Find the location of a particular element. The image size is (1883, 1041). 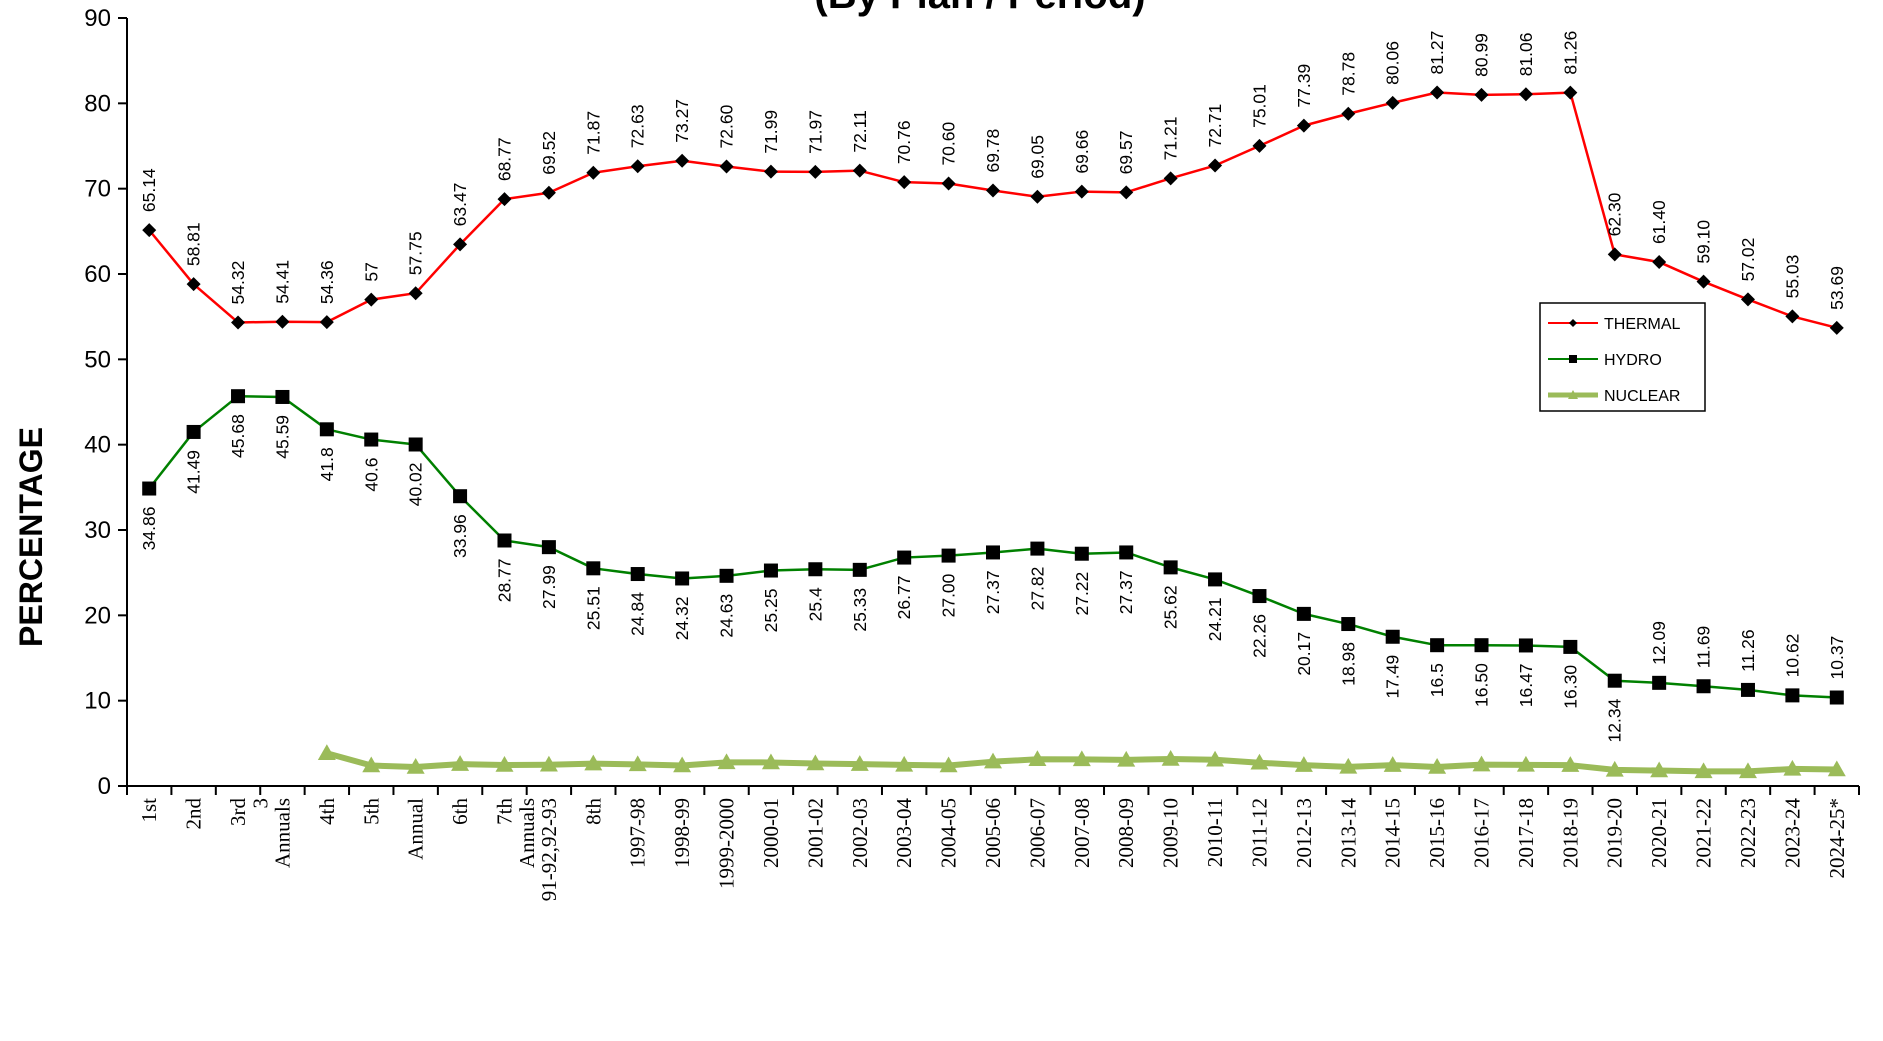

x-tick-label: 2023-24 is located at coordinates (1792, 833).